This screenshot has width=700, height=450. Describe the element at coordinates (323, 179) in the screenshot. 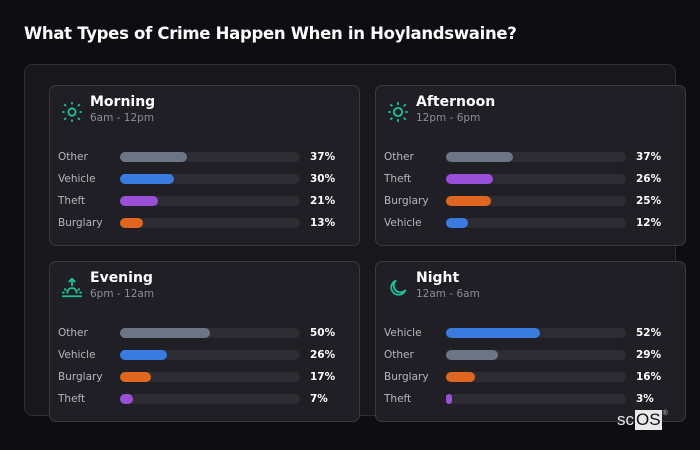

I see `percent-value: 30%` at that location.